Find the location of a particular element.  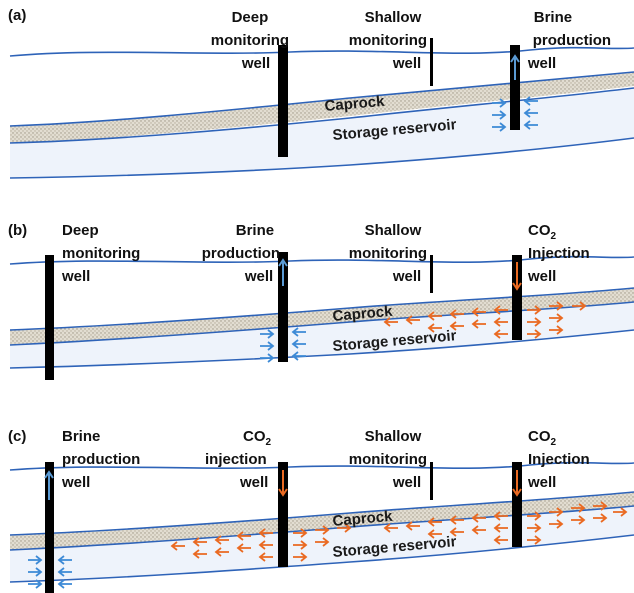

panel-b-reservoir-base is located at coordinates (321, 349).